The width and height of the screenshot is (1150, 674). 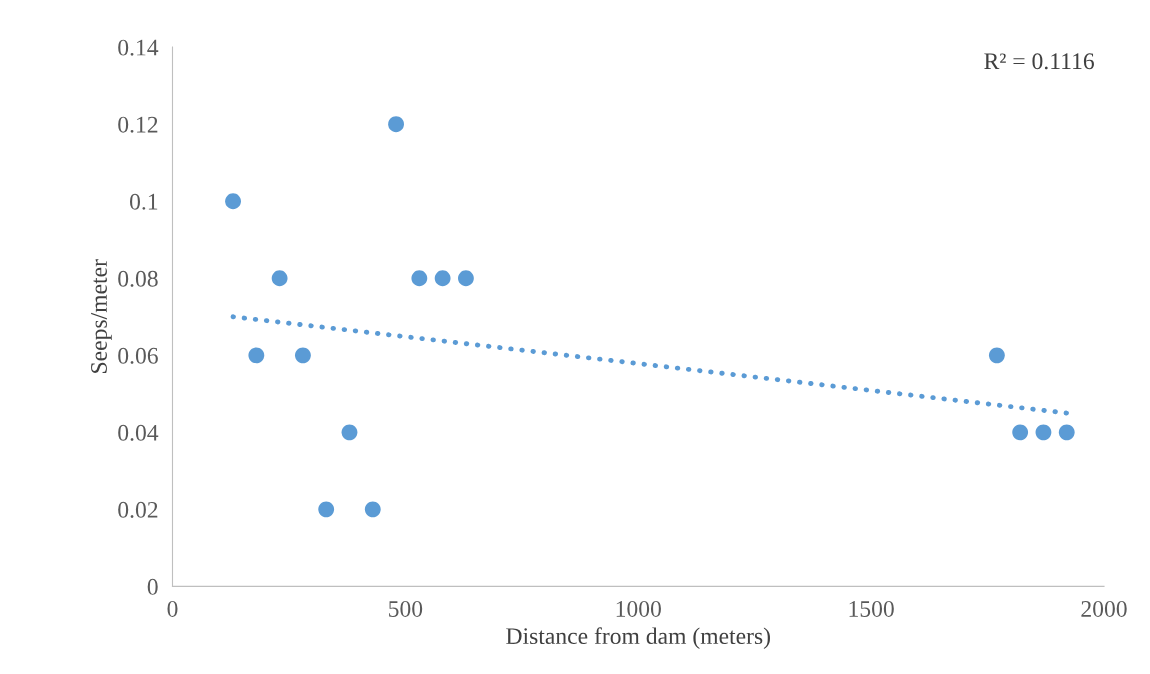 What do you see at coordinates (138, 47) in the screenshot?
I see `y-tick-label: 0.14` at bounding box center [138, 47].